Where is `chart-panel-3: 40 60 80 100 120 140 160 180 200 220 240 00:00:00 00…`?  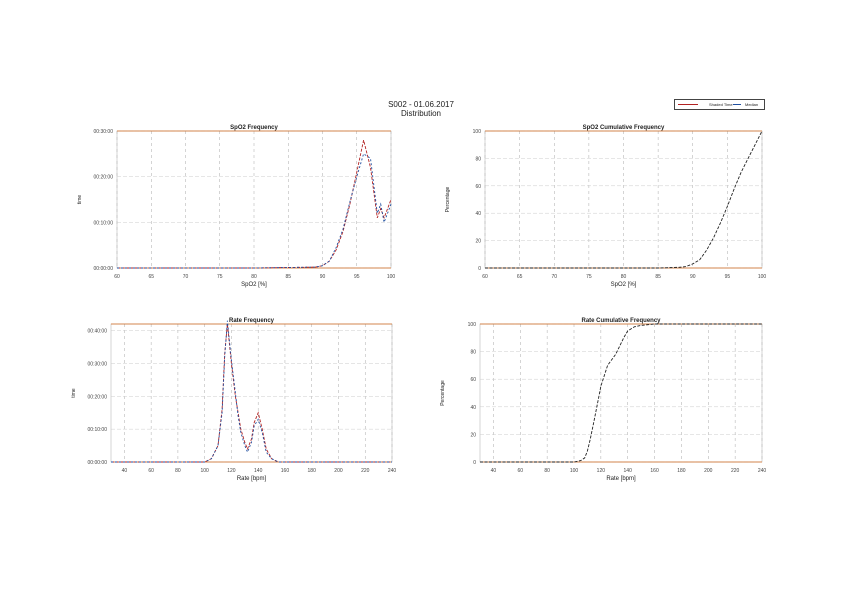
chart-panel-3: 40 60 80 100 120 140 160 180 200 220 240 00:00:00 00… is located at coordinates (233, 400).